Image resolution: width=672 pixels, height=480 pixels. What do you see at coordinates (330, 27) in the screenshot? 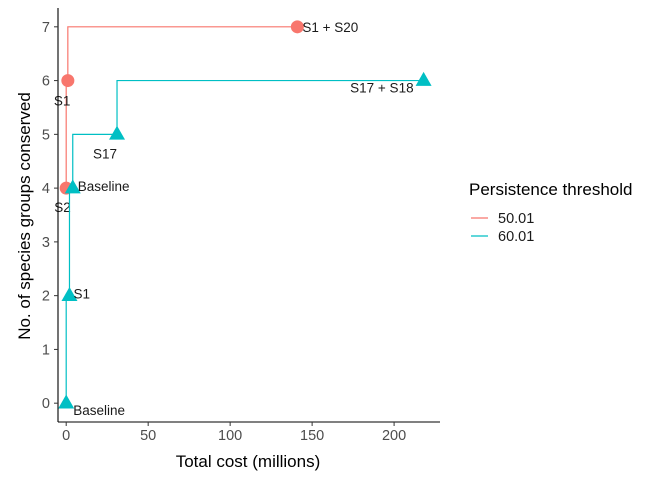
I see `data-label: S1 + S20` at bounding box center [330, 27].